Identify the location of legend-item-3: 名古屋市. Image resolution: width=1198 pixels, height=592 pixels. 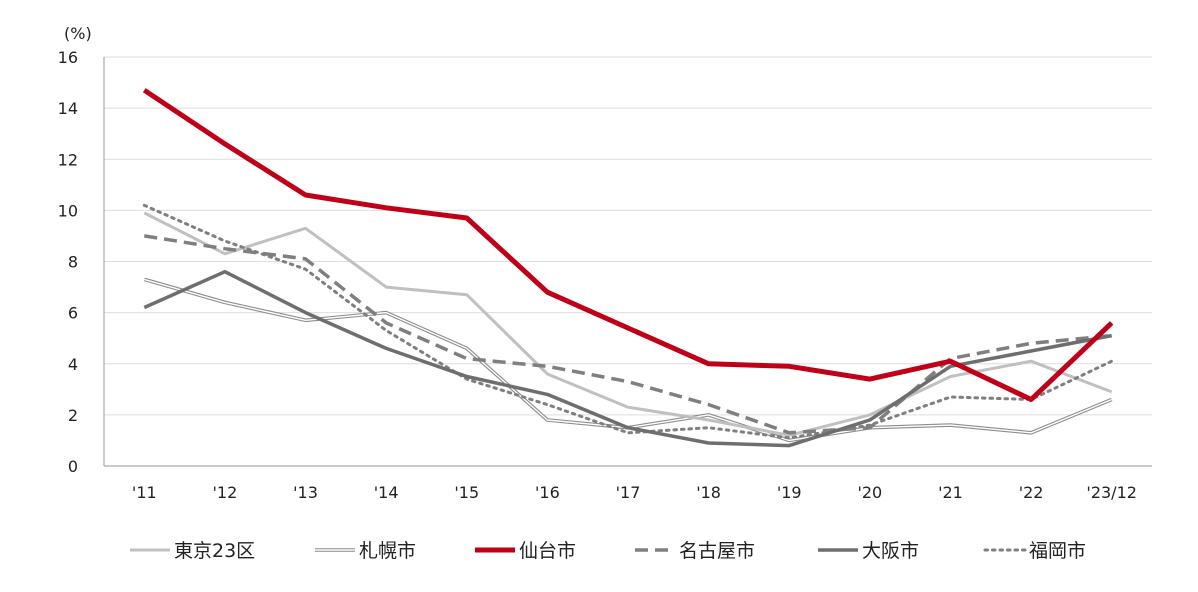
(695, 551).